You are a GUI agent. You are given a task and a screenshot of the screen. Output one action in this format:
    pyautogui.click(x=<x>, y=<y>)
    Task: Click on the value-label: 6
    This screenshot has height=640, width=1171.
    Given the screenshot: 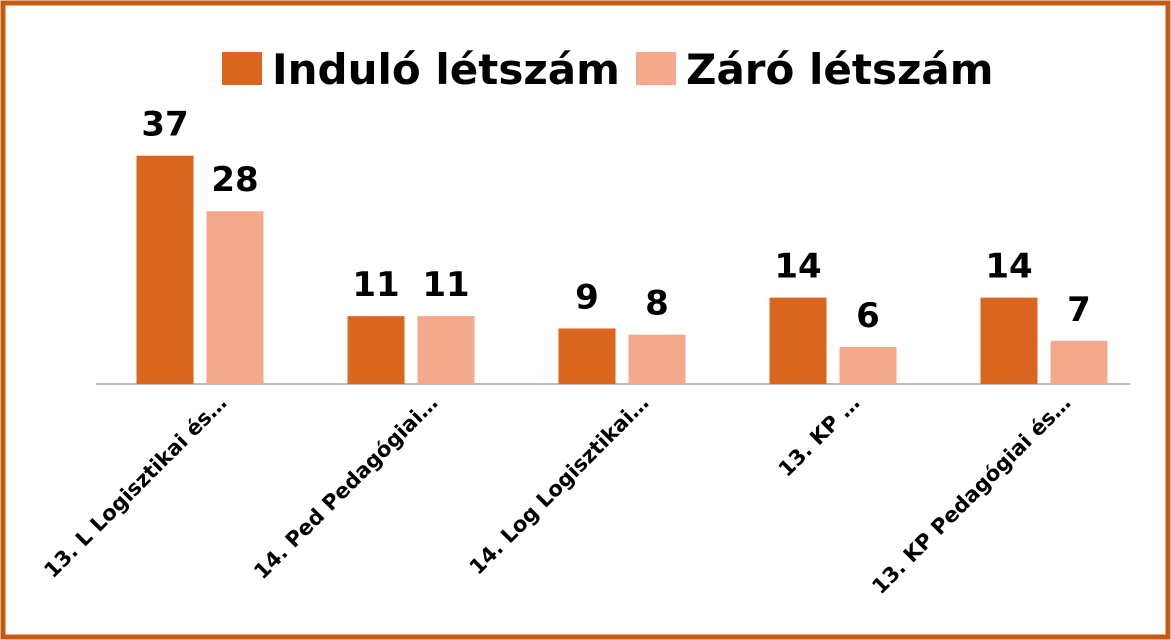 What is the action you would take?
    pyautogui.click(x=868, y=316)
    